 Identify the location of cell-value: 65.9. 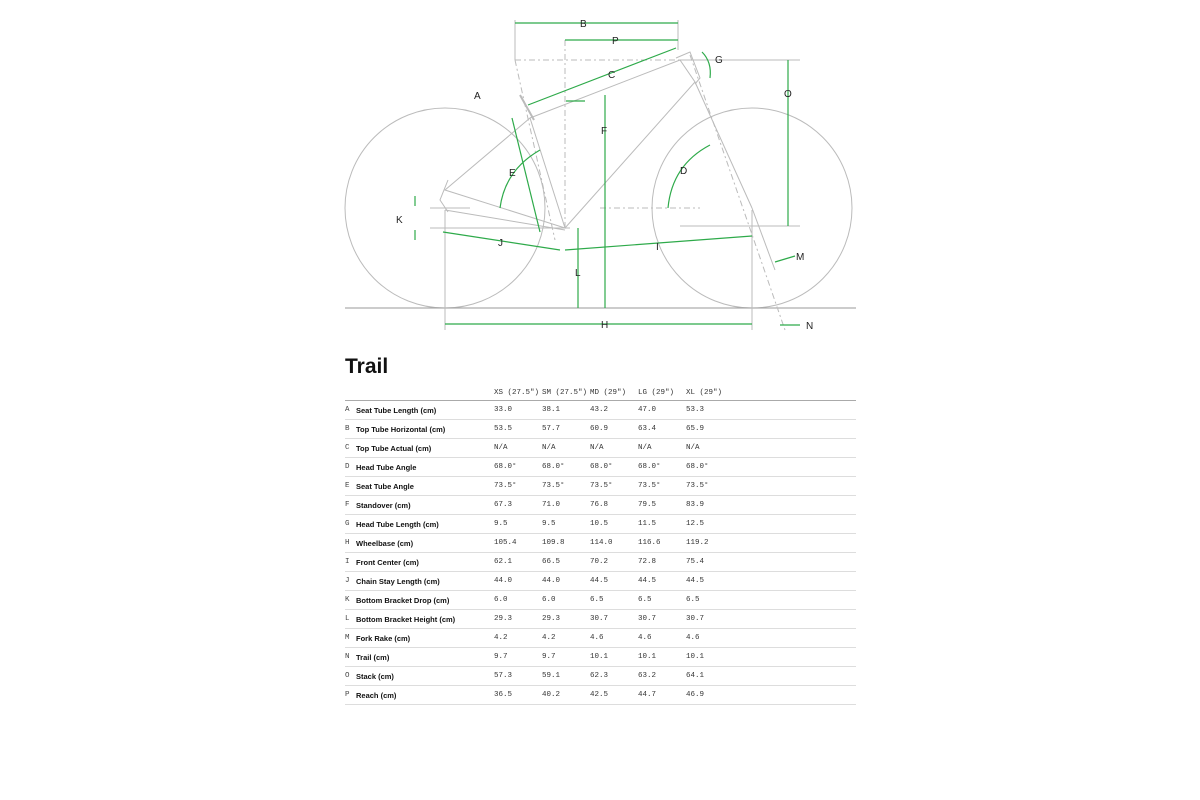
(710, 429).